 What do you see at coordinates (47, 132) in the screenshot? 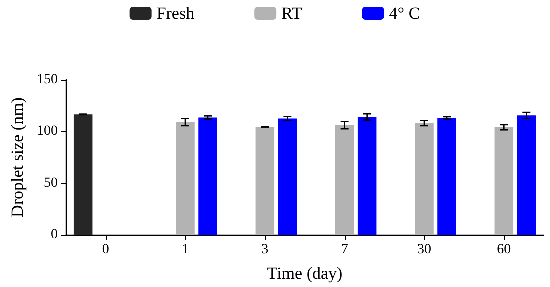
I see `y-tick-label: 100` at bounding box center [47, 132].